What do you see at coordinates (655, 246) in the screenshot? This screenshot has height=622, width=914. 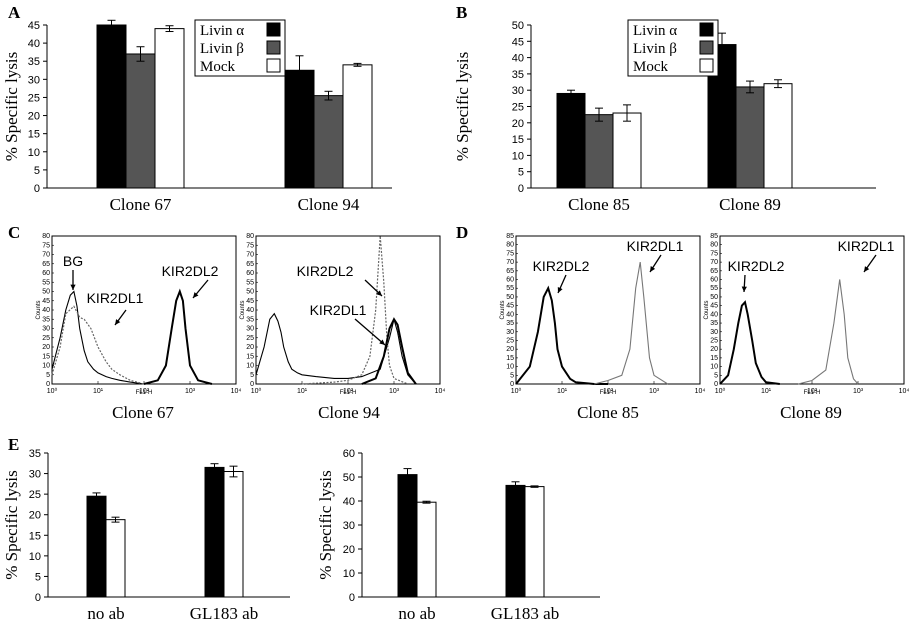 I see `annotation-kir2dl1-D1: KIR2DL1` at bounding box center [655, 246].